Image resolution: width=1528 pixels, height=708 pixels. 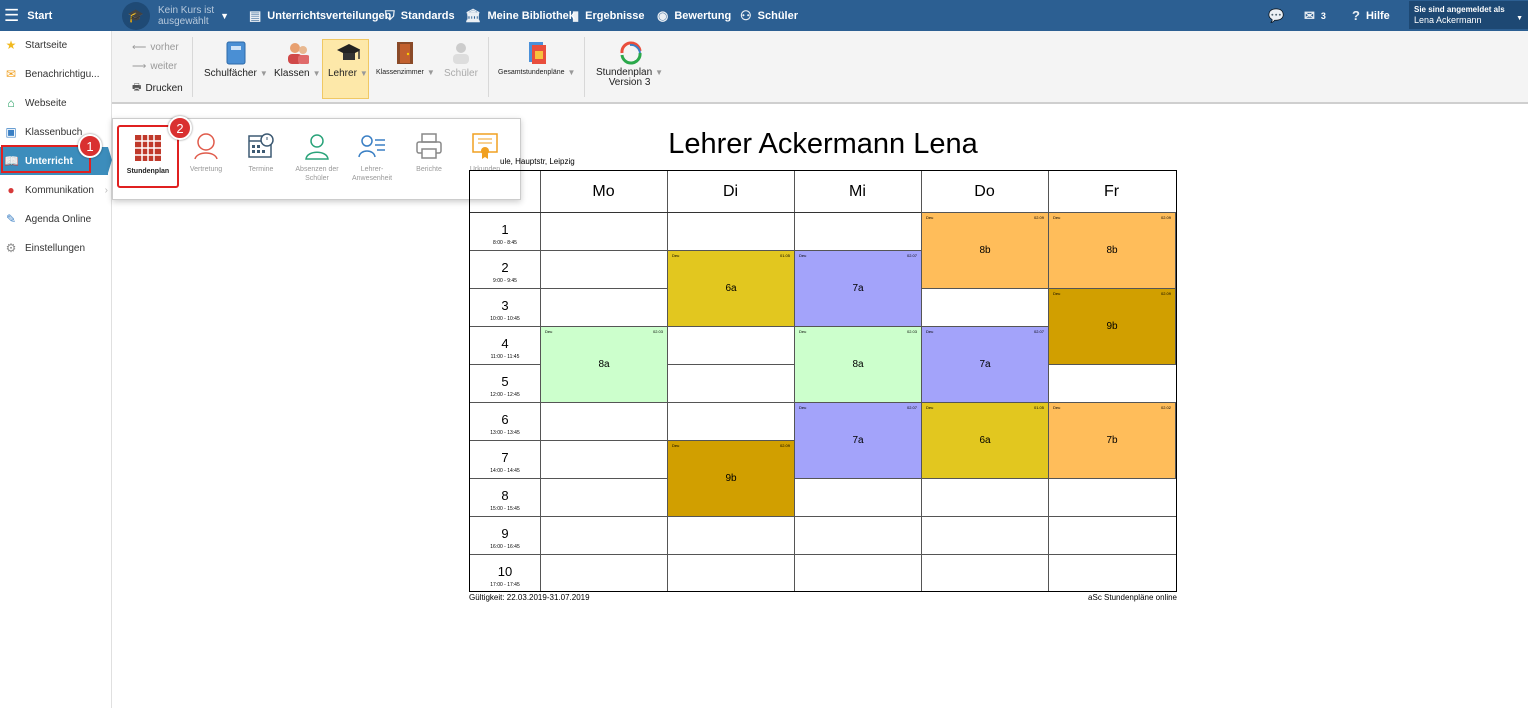 I want to click on nav-unterrichtsverteilungen: ▤ Unterrichtsverteilungen, so click(x=320, y=15).